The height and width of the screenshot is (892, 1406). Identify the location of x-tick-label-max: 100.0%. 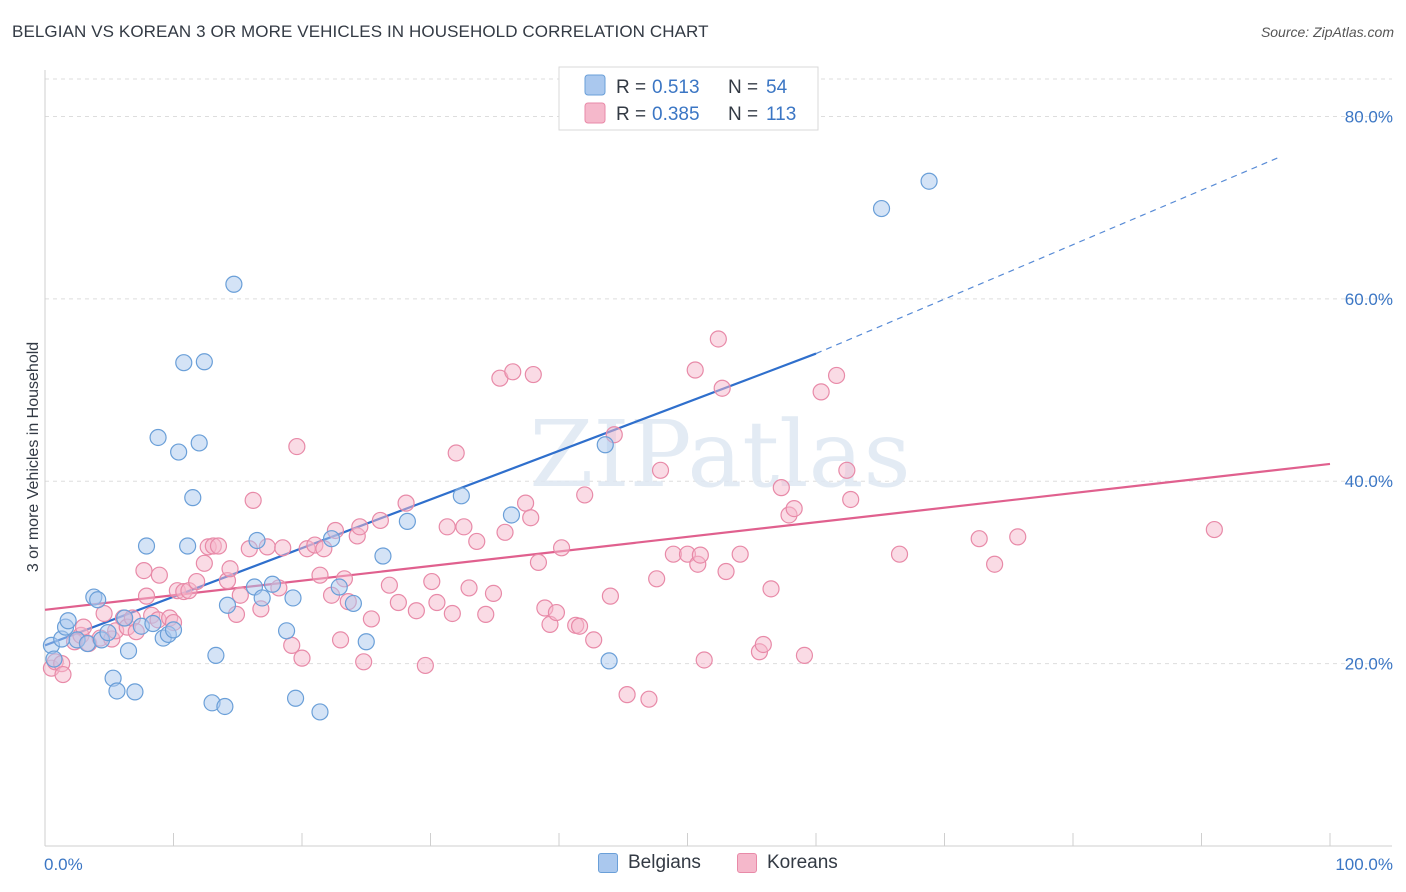
(1364, 864).